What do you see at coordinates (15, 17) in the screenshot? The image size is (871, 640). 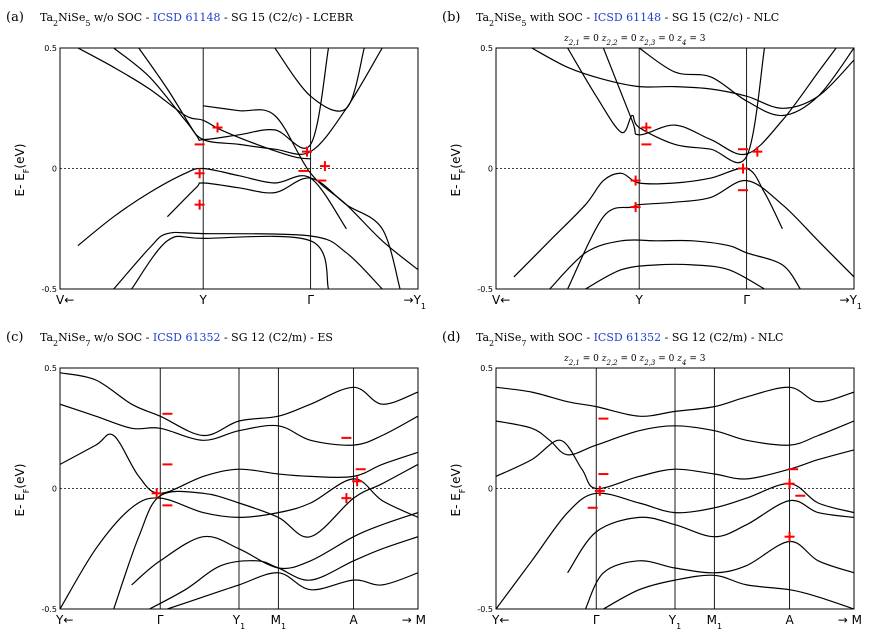 I see `panel-label: (a)` at bounding box center [15, 17].